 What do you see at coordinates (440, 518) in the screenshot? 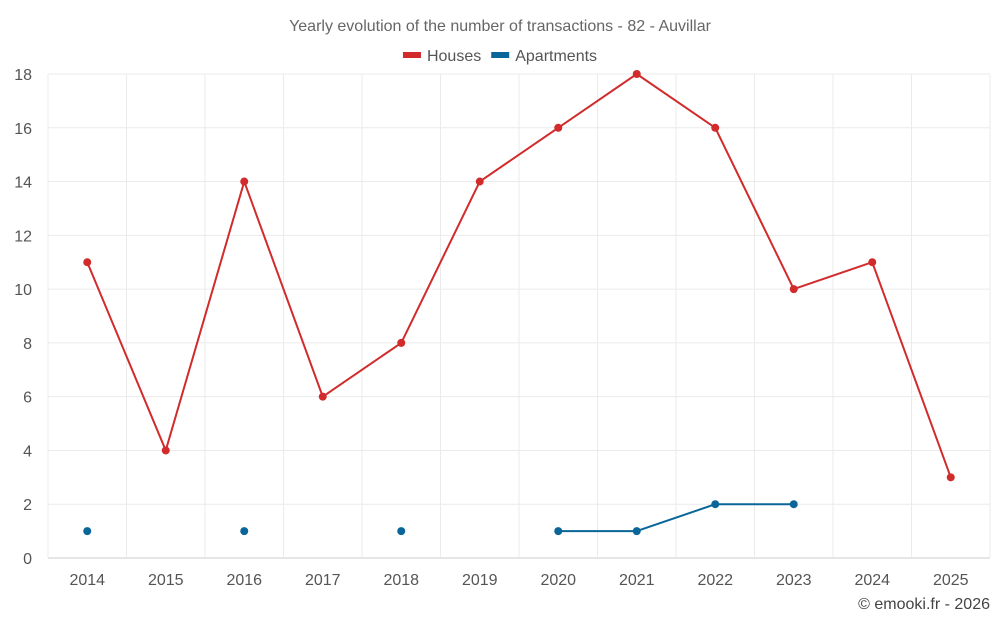
I see `series-apartments` at bounding box center [440, 518].